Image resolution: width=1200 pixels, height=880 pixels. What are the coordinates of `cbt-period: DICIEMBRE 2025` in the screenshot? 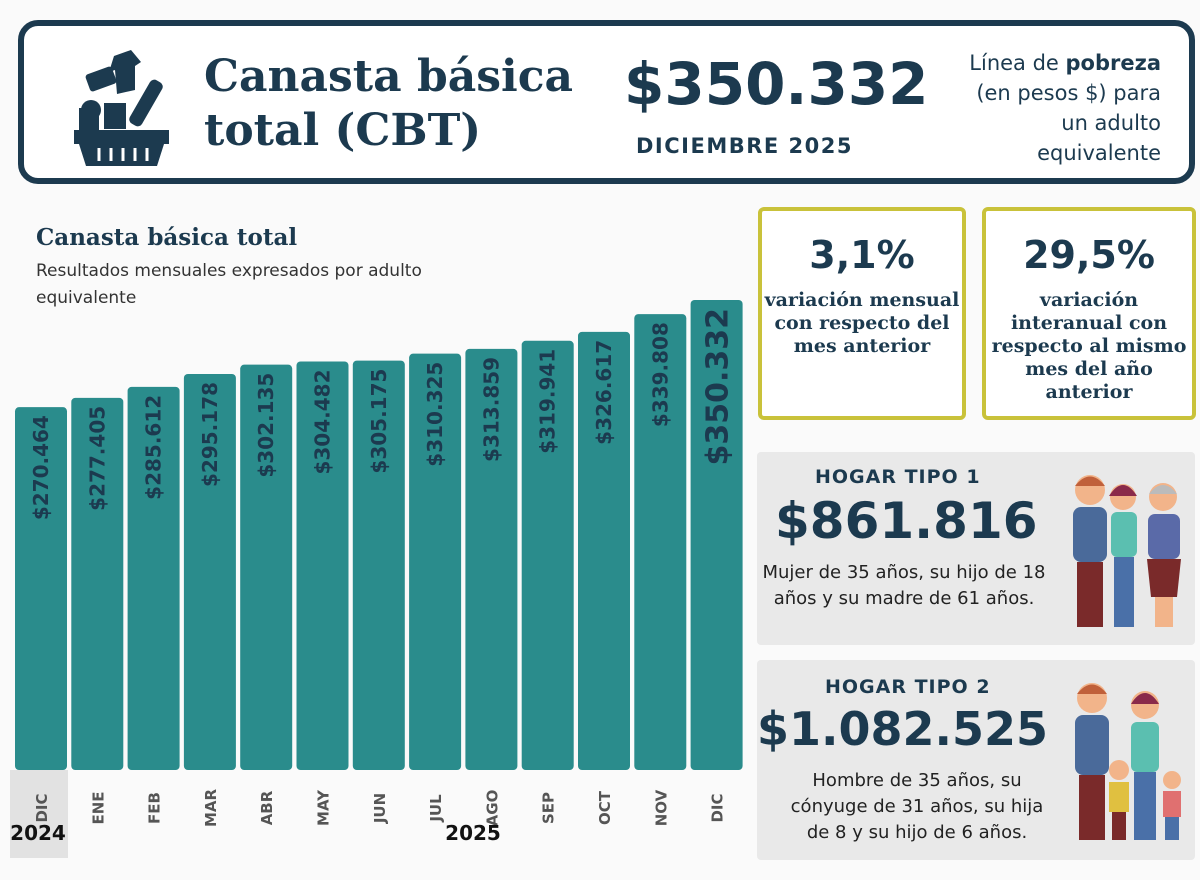 It's located at (744, 146).